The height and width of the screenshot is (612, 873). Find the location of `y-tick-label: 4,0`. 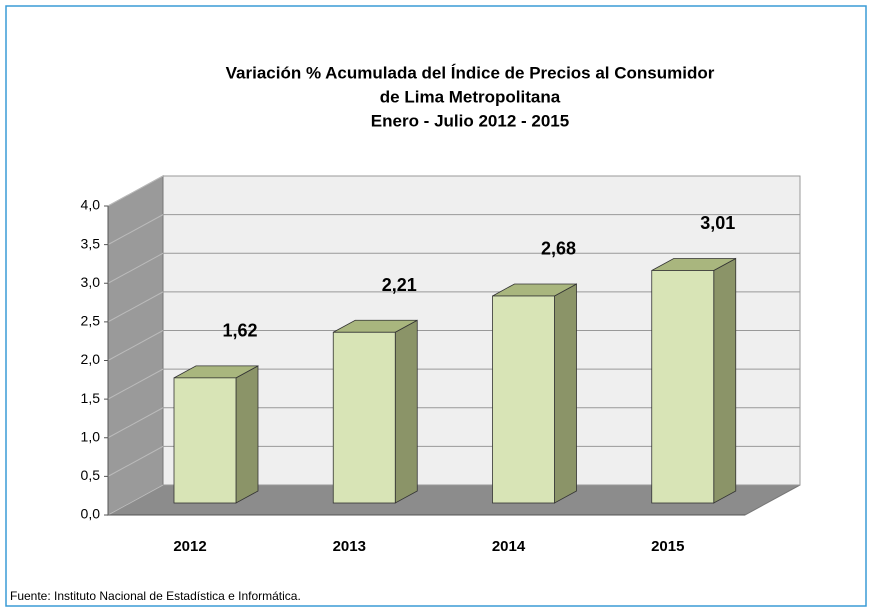

y-tick-label: 4,0 is located at coordinates (91, 205).